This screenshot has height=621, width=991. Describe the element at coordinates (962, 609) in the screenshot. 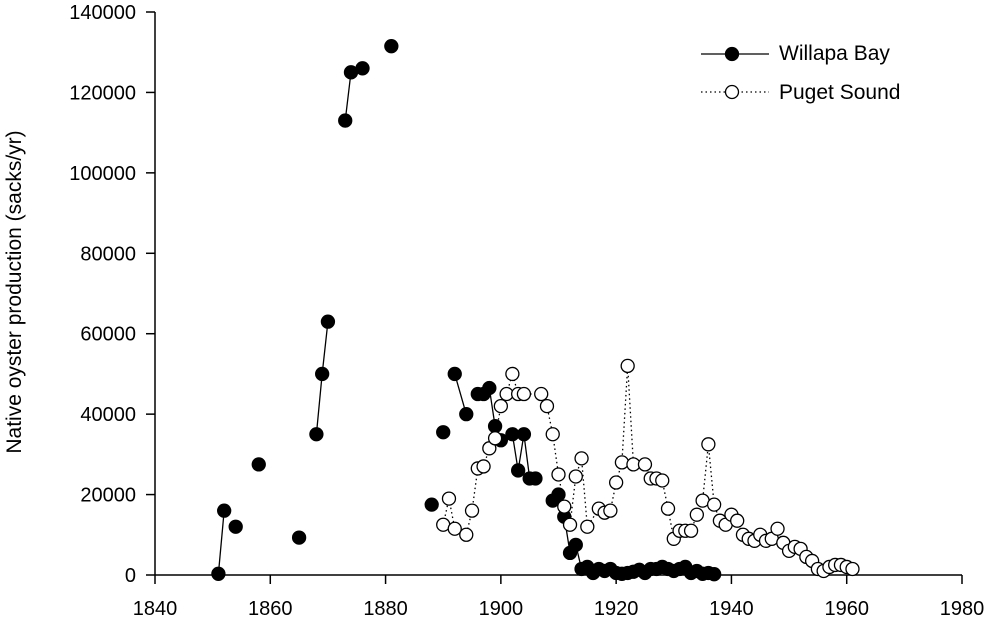

I see `x-tick-label: 1980` at that location.